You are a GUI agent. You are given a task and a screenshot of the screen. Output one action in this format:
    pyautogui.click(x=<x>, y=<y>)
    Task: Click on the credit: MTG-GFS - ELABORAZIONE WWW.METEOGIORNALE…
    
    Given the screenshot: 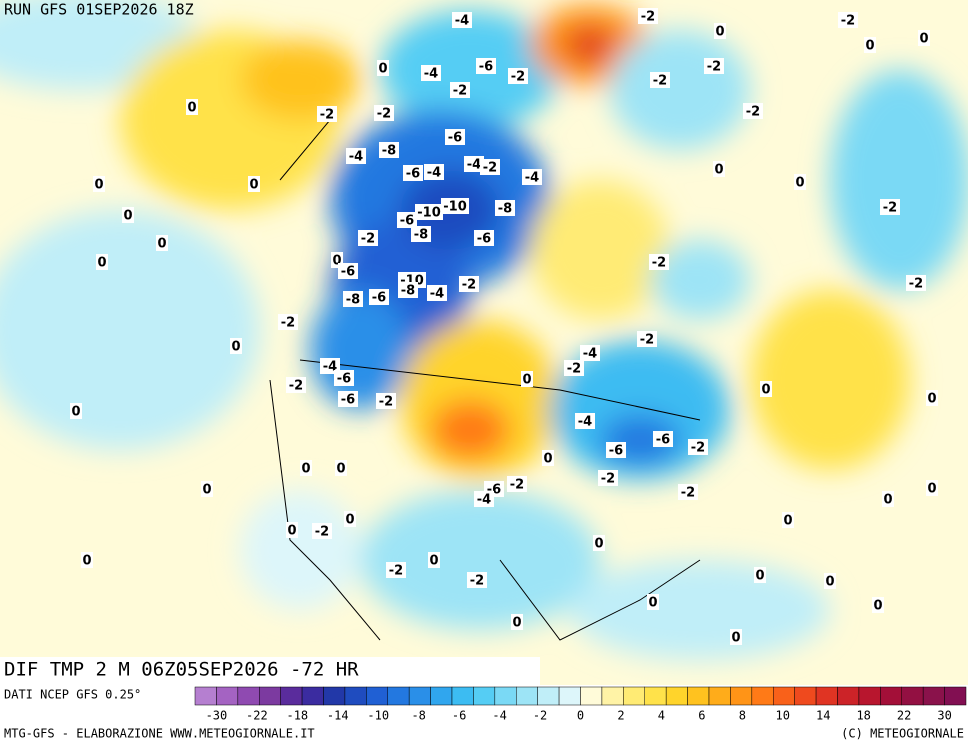 What is the action you would take?
    pyautogui.click(x=159, y=734)
    